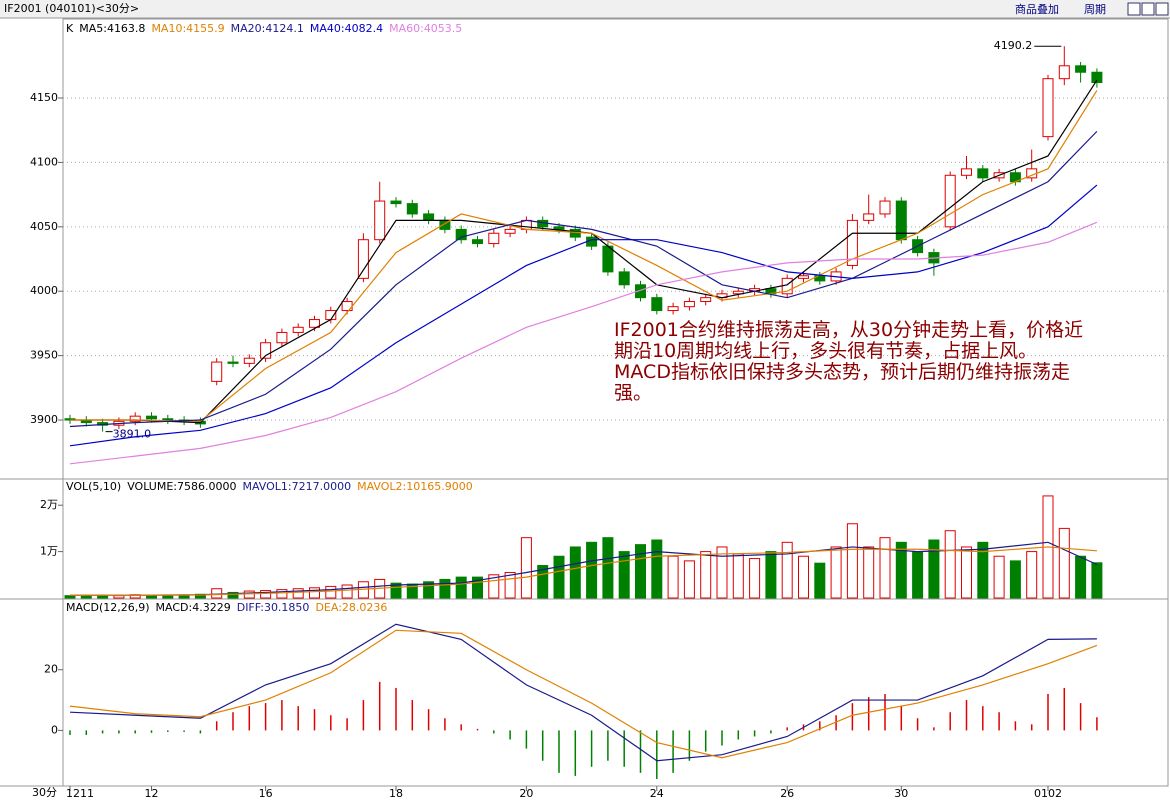 This screenshot has height=801, width=1170. Describe the element at coordinates (266, 793) in the screenshot. I see `x-tick-label: 16` at that location.